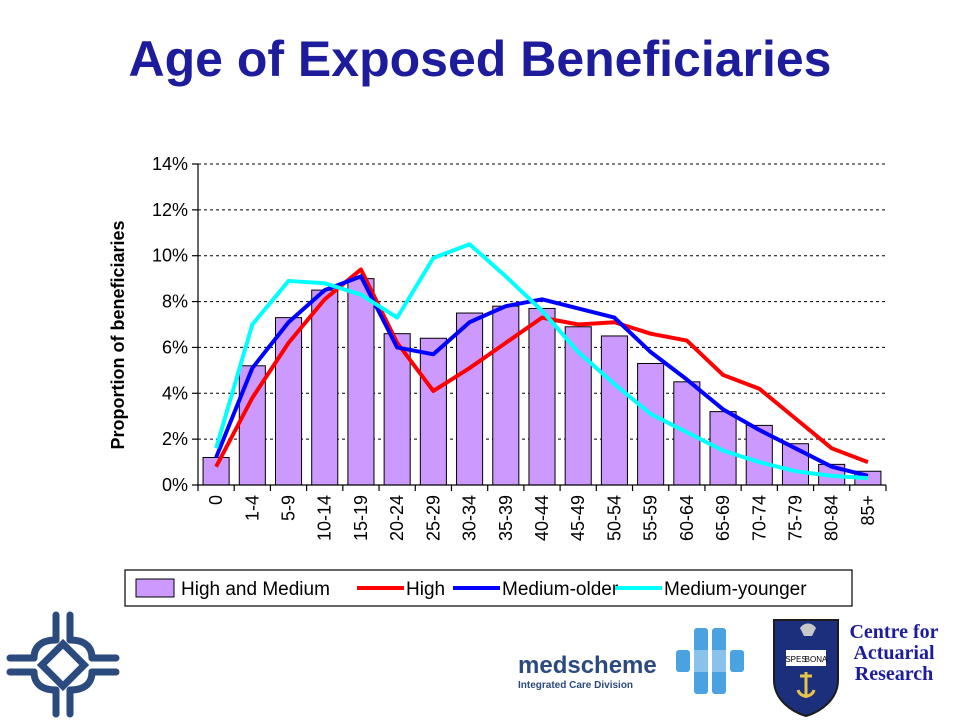  What do you see at coordinates (560, 589) in the screenshot?
I see `legend-label: Medium-older` at bounding box center [560, 589].